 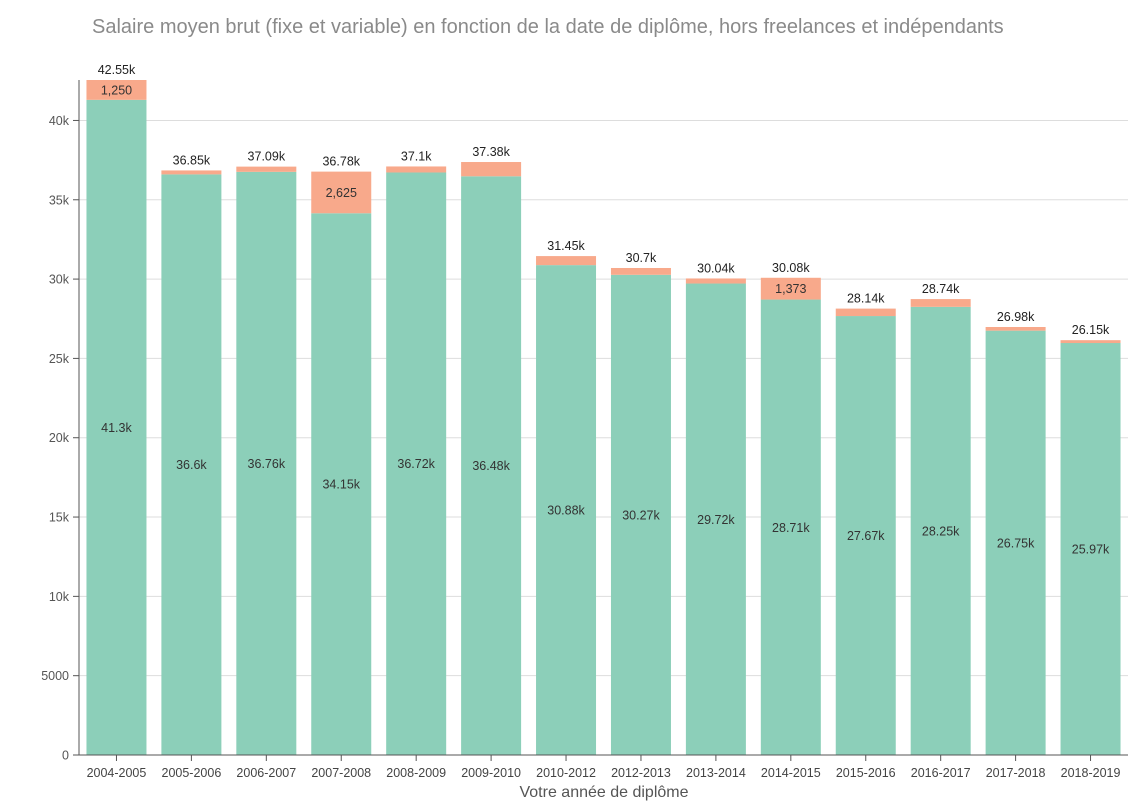 I want to click on x-axis-title: Votre année de diplôme, so click(x=603, y=792).